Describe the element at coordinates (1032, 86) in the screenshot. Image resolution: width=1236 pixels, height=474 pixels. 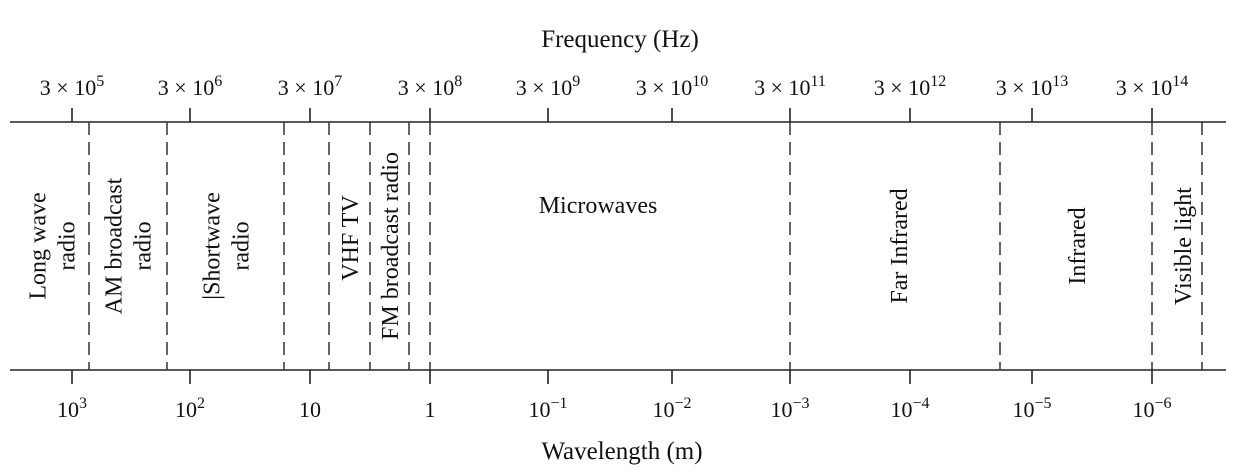
I see `frequency-tick-label: 3 × 10¹³` at that location.